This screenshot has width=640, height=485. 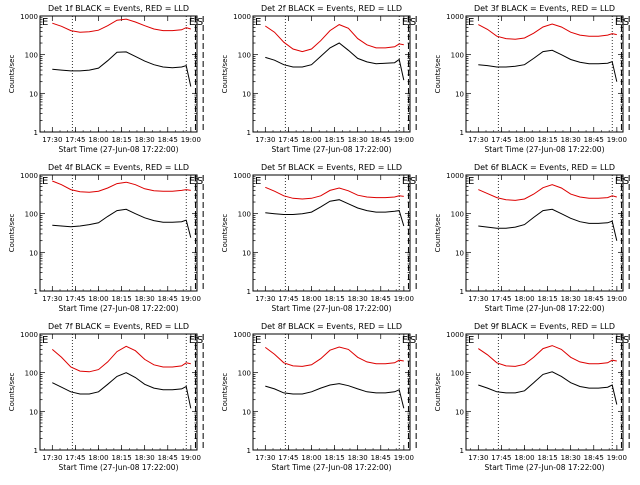 I want to click on panel-title: Det 6f BLACK = Events, RED = LLD, so click(x=544, y=167).